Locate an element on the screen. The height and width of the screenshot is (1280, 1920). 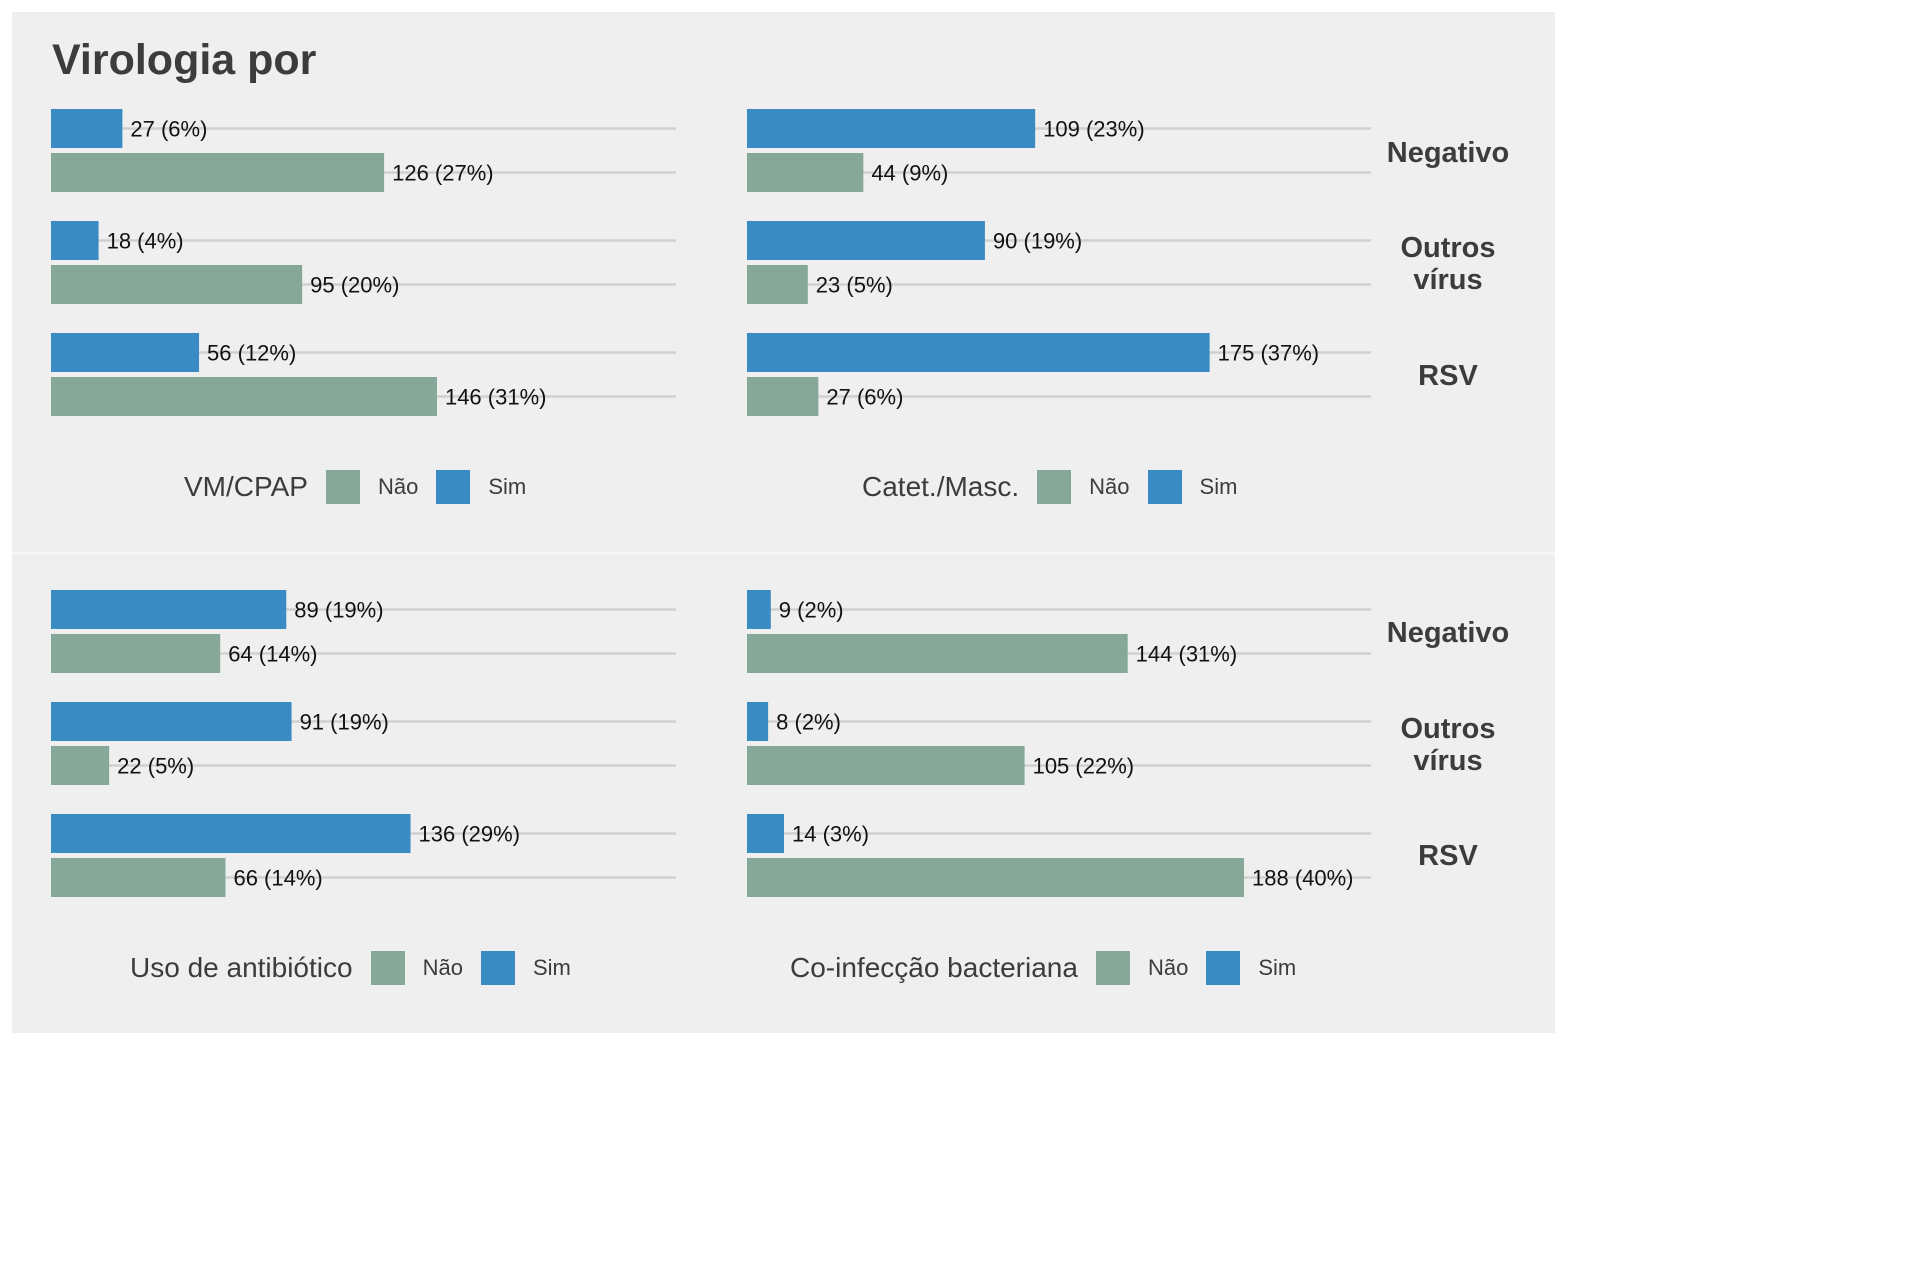
data-label: 126 (27%) is located at coordinates (443, 173).